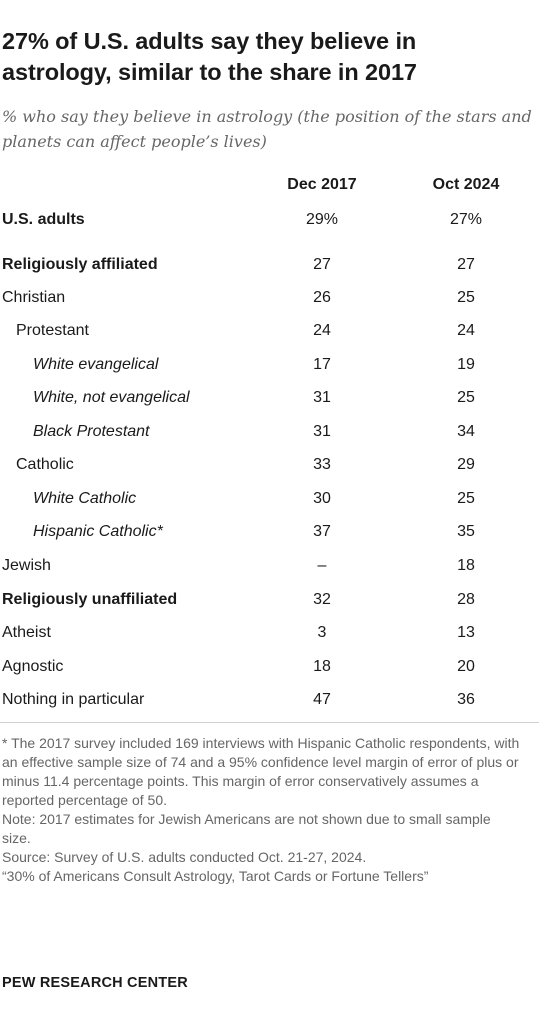 This screenshot has height=1024, width=539. Describe the element at coordinates (269, 601) in the screenshot. I see `table-row: Religiously unaffiliated 32 28` at that location.